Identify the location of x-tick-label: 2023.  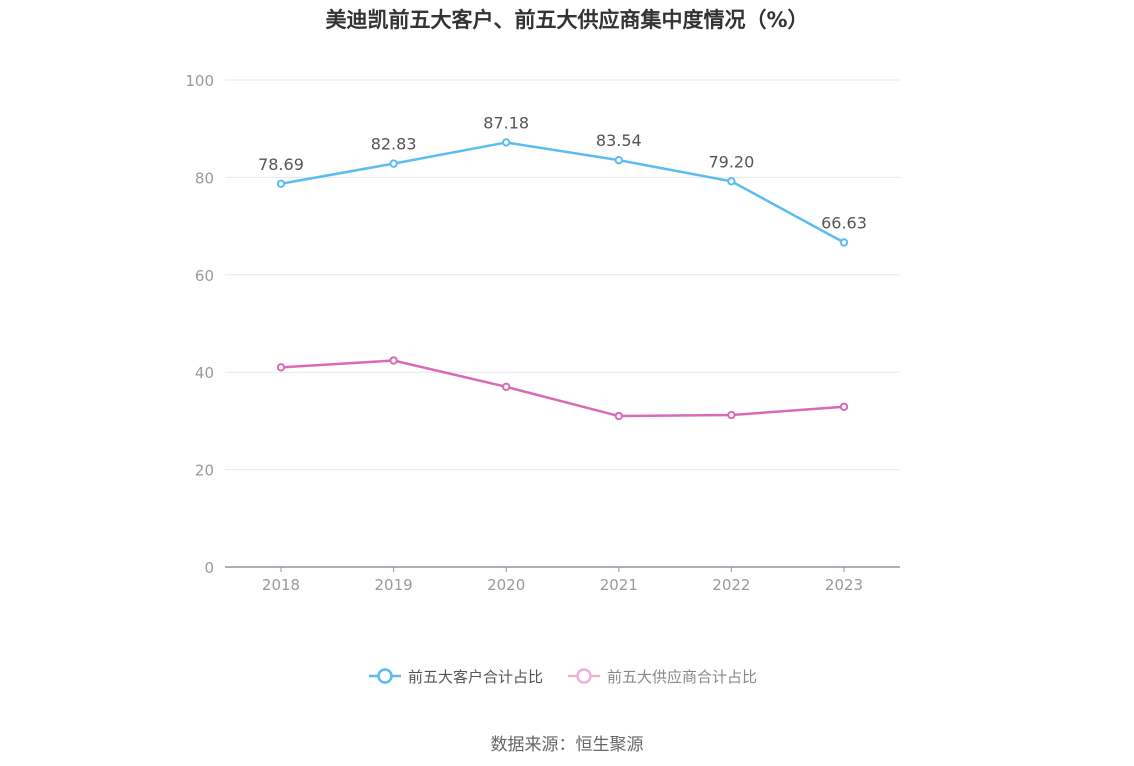
(844, 585).